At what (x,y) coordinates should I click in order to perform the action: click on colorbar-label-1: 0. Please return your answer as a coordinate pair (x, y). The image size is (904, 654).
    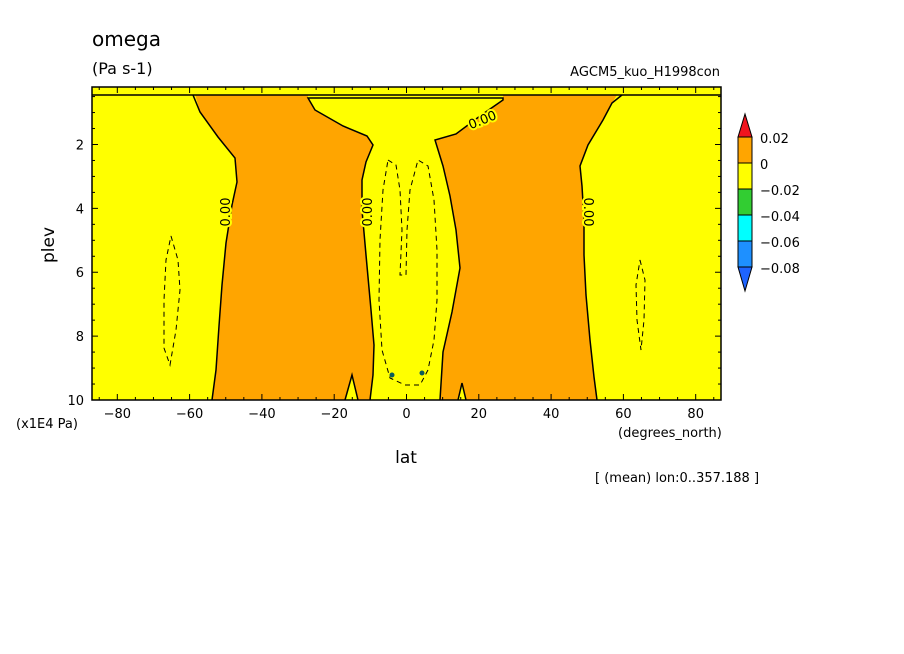
    Looking at the image, I should click on (764, 165).